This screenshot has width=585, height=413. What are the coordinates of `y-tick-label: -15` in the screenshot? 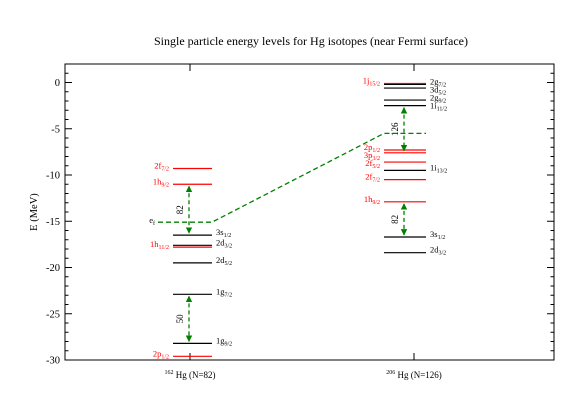 It's located at (53, 222).